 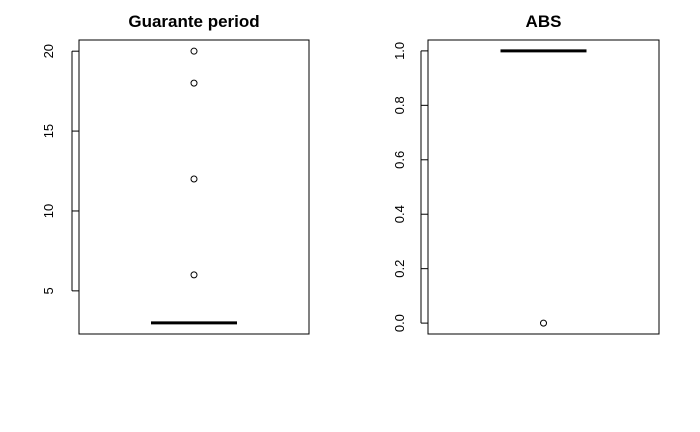 What do you see at coordinates (399, 214) in the screenshot?
I see `y-tick-label-2-2: 0.4` at bounding box center [399, 214].